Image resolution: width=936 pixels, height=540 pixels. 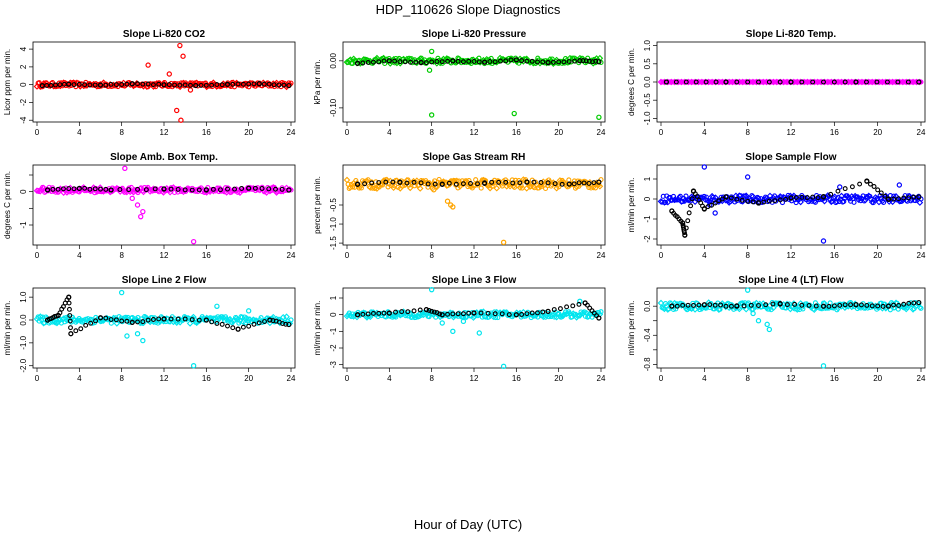 What do you see at coordinates (647, 118) in the screenshot?
I see `y-tick-label: -1.0` at bounding box center [647, 118].